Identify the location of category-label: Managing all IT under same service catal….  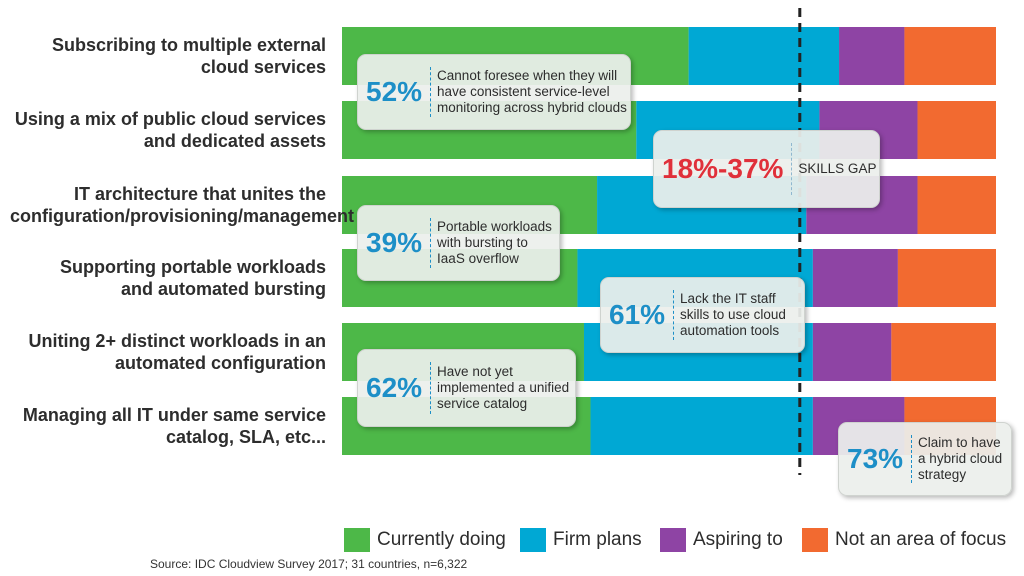
(174, 426).